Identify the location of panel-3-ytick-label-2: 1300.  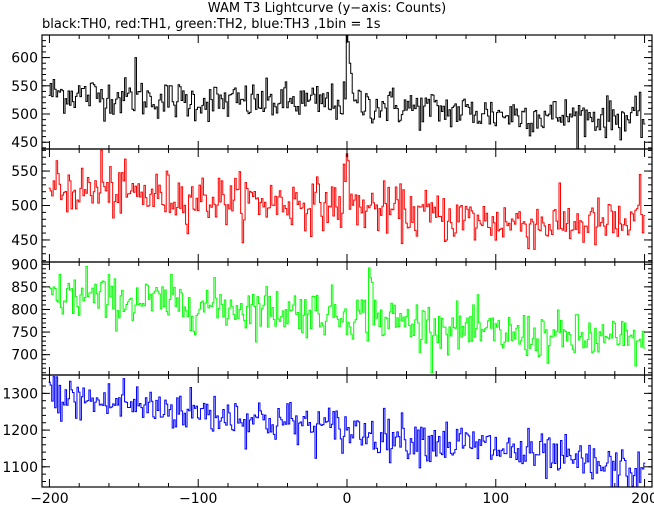
(20, 394).